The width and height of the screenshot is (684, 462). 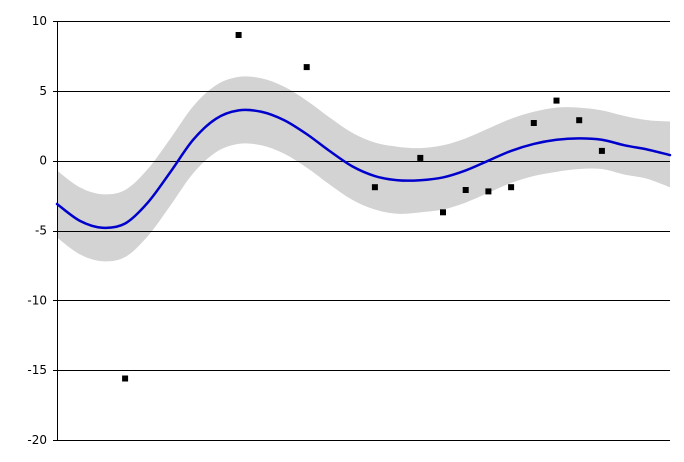 What do you see at coordinates (37, 300) in the screenshot?
I see `y-tick-label: -10` at bounding box center [37, 300].